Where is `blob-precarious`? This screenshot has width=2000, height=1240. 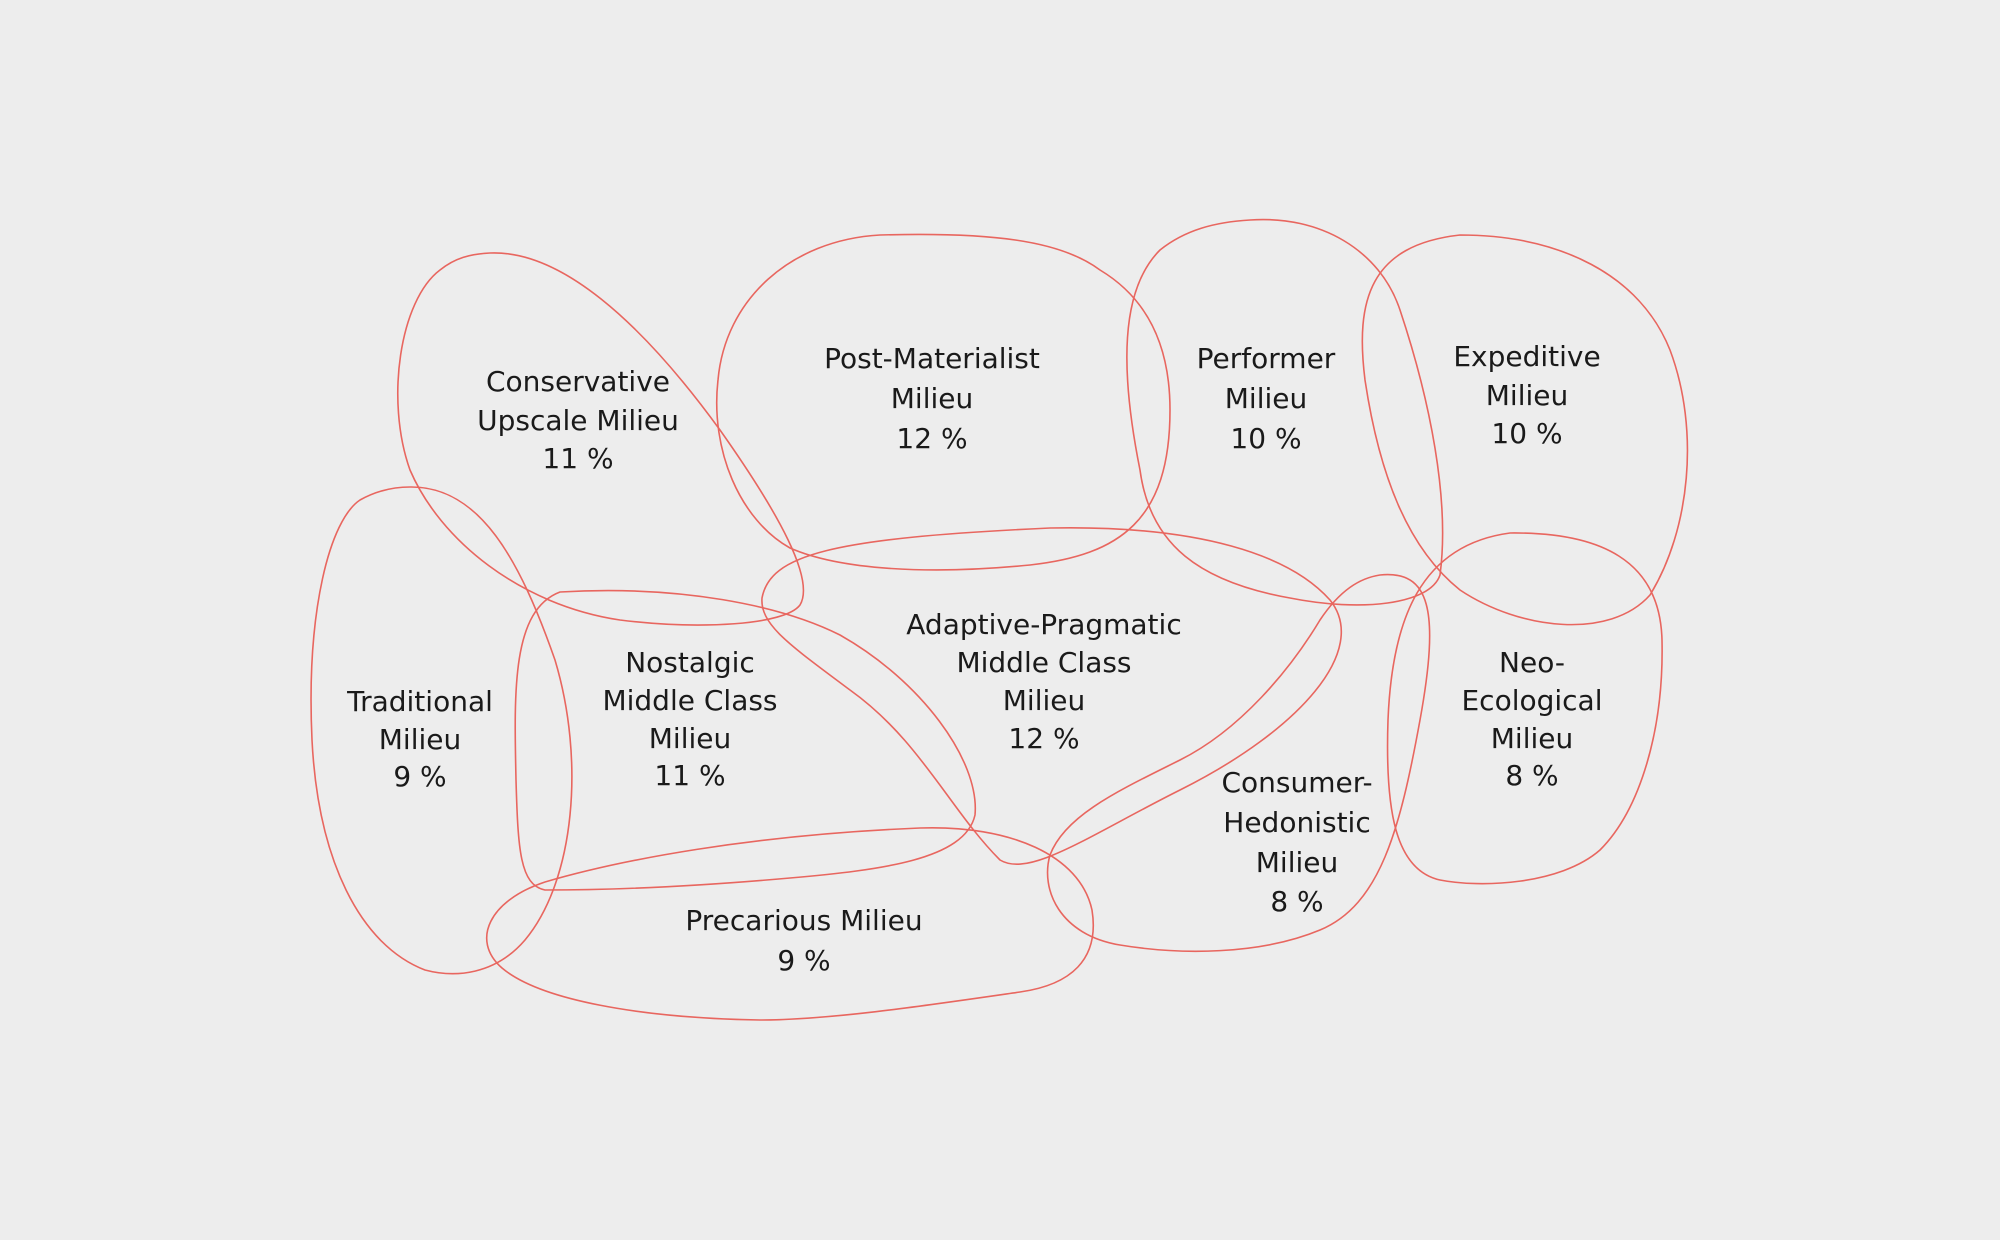
blob-precarious is located at coordinates (790, 924).